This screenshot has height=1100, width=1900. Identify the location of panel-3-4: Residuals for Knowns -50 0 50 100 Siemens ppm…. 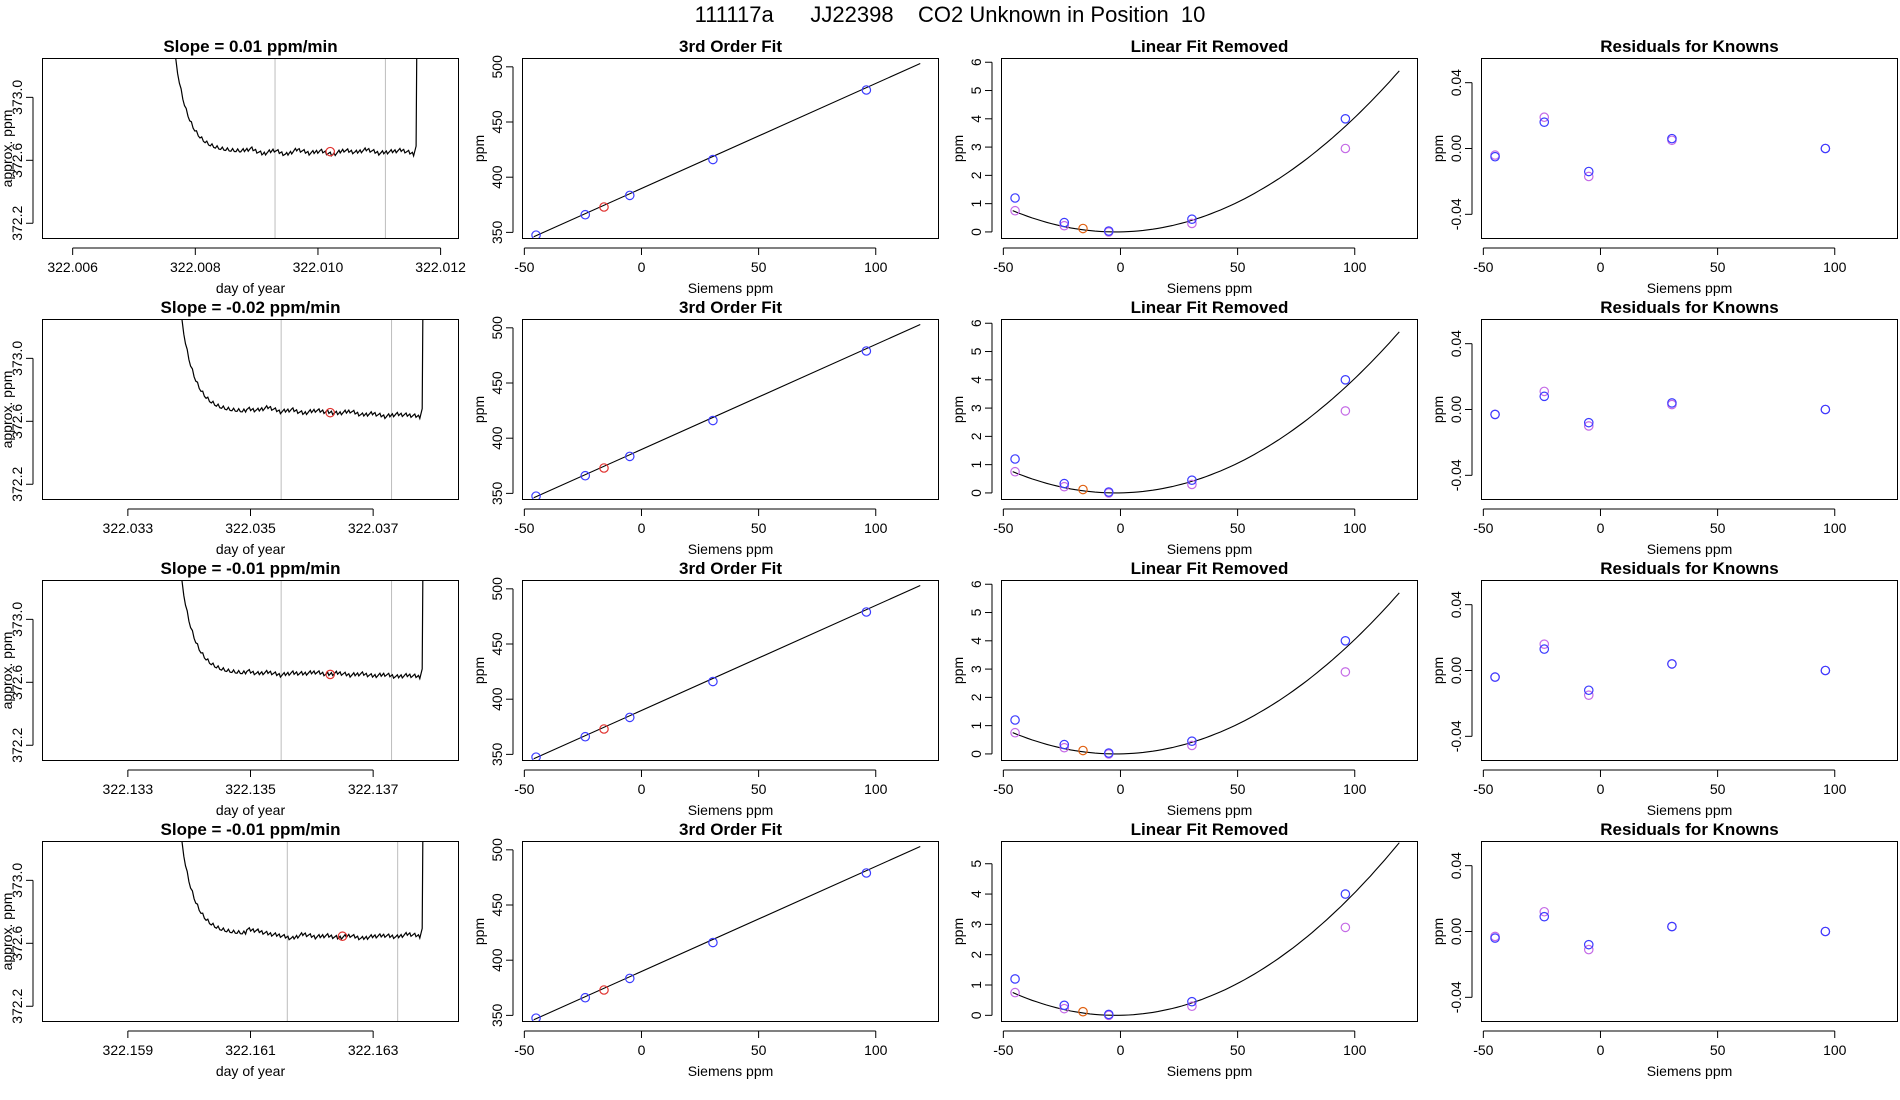
(1664, 688).